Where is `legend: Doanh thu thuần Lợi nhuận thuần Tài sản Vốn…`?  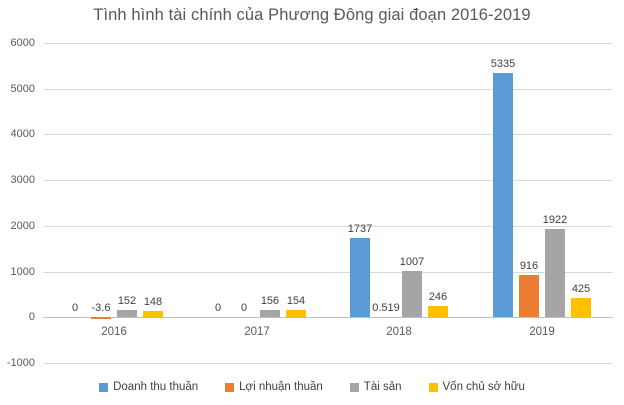
legend: Doanh thu thuần Lợi nhuận thuần Tài sản Vốn… is located at coordinates (312, 387).